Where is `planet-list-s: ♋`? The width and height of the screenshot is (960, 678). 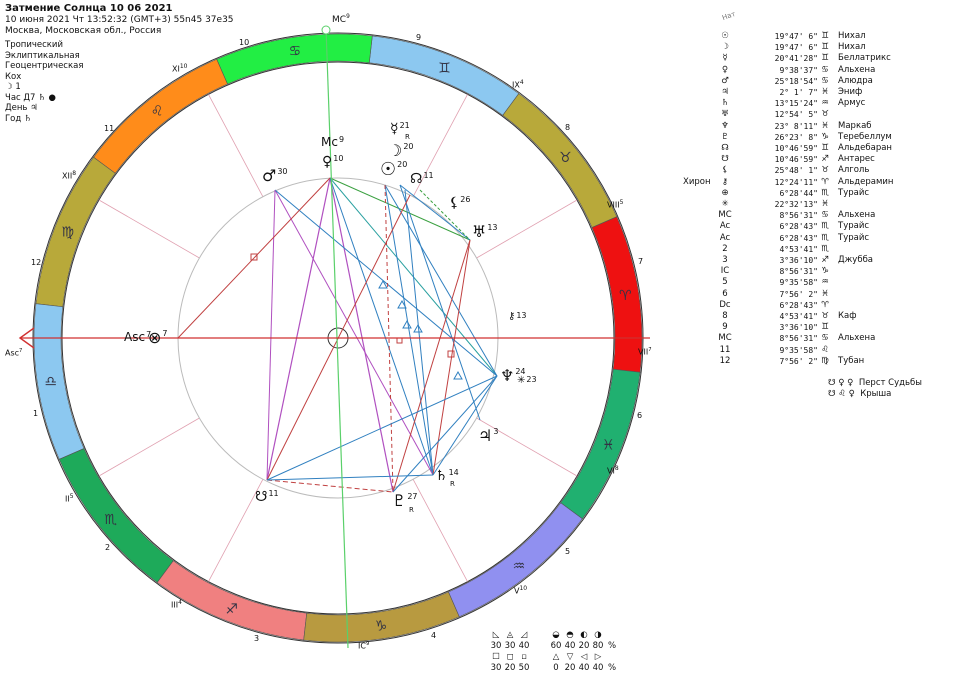
planet-list-s: ♋ is located at coordinates (825, 69).